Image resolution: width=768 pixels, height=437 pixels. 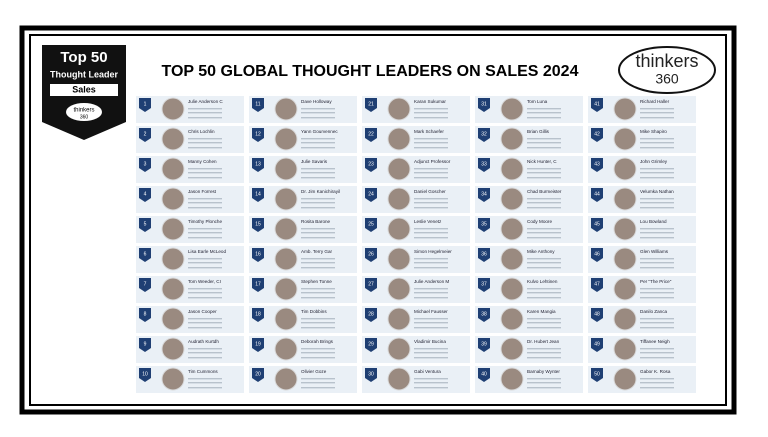 What do you see at coordinates (84, 117) in the screenshot?
I see `badge-brand-num: 360` at bounding box center [84, 117].